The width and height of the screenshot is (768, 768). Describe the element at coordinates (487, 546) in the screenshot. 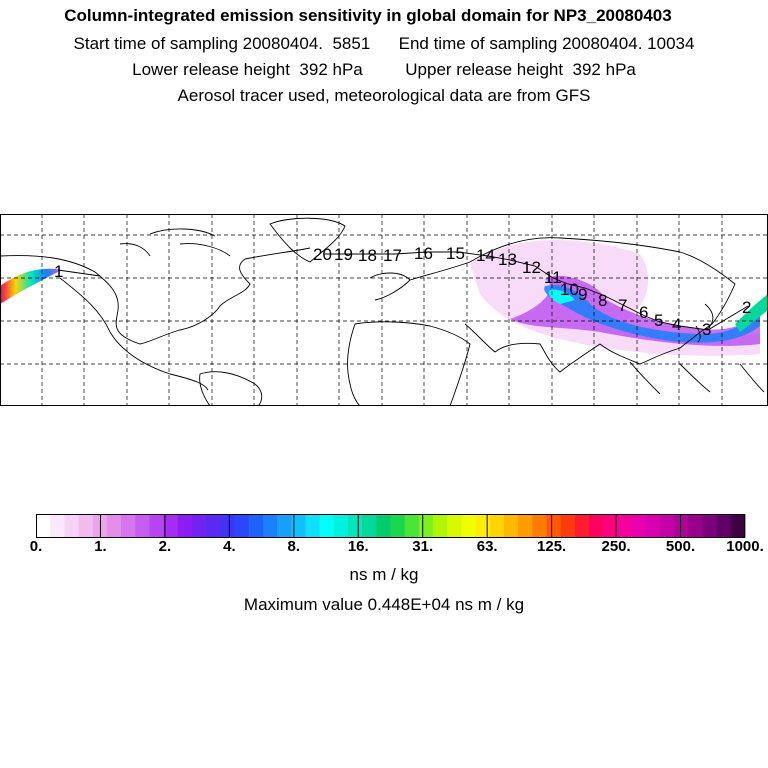

I see `colorbar-tick-label: 63.` at that location.